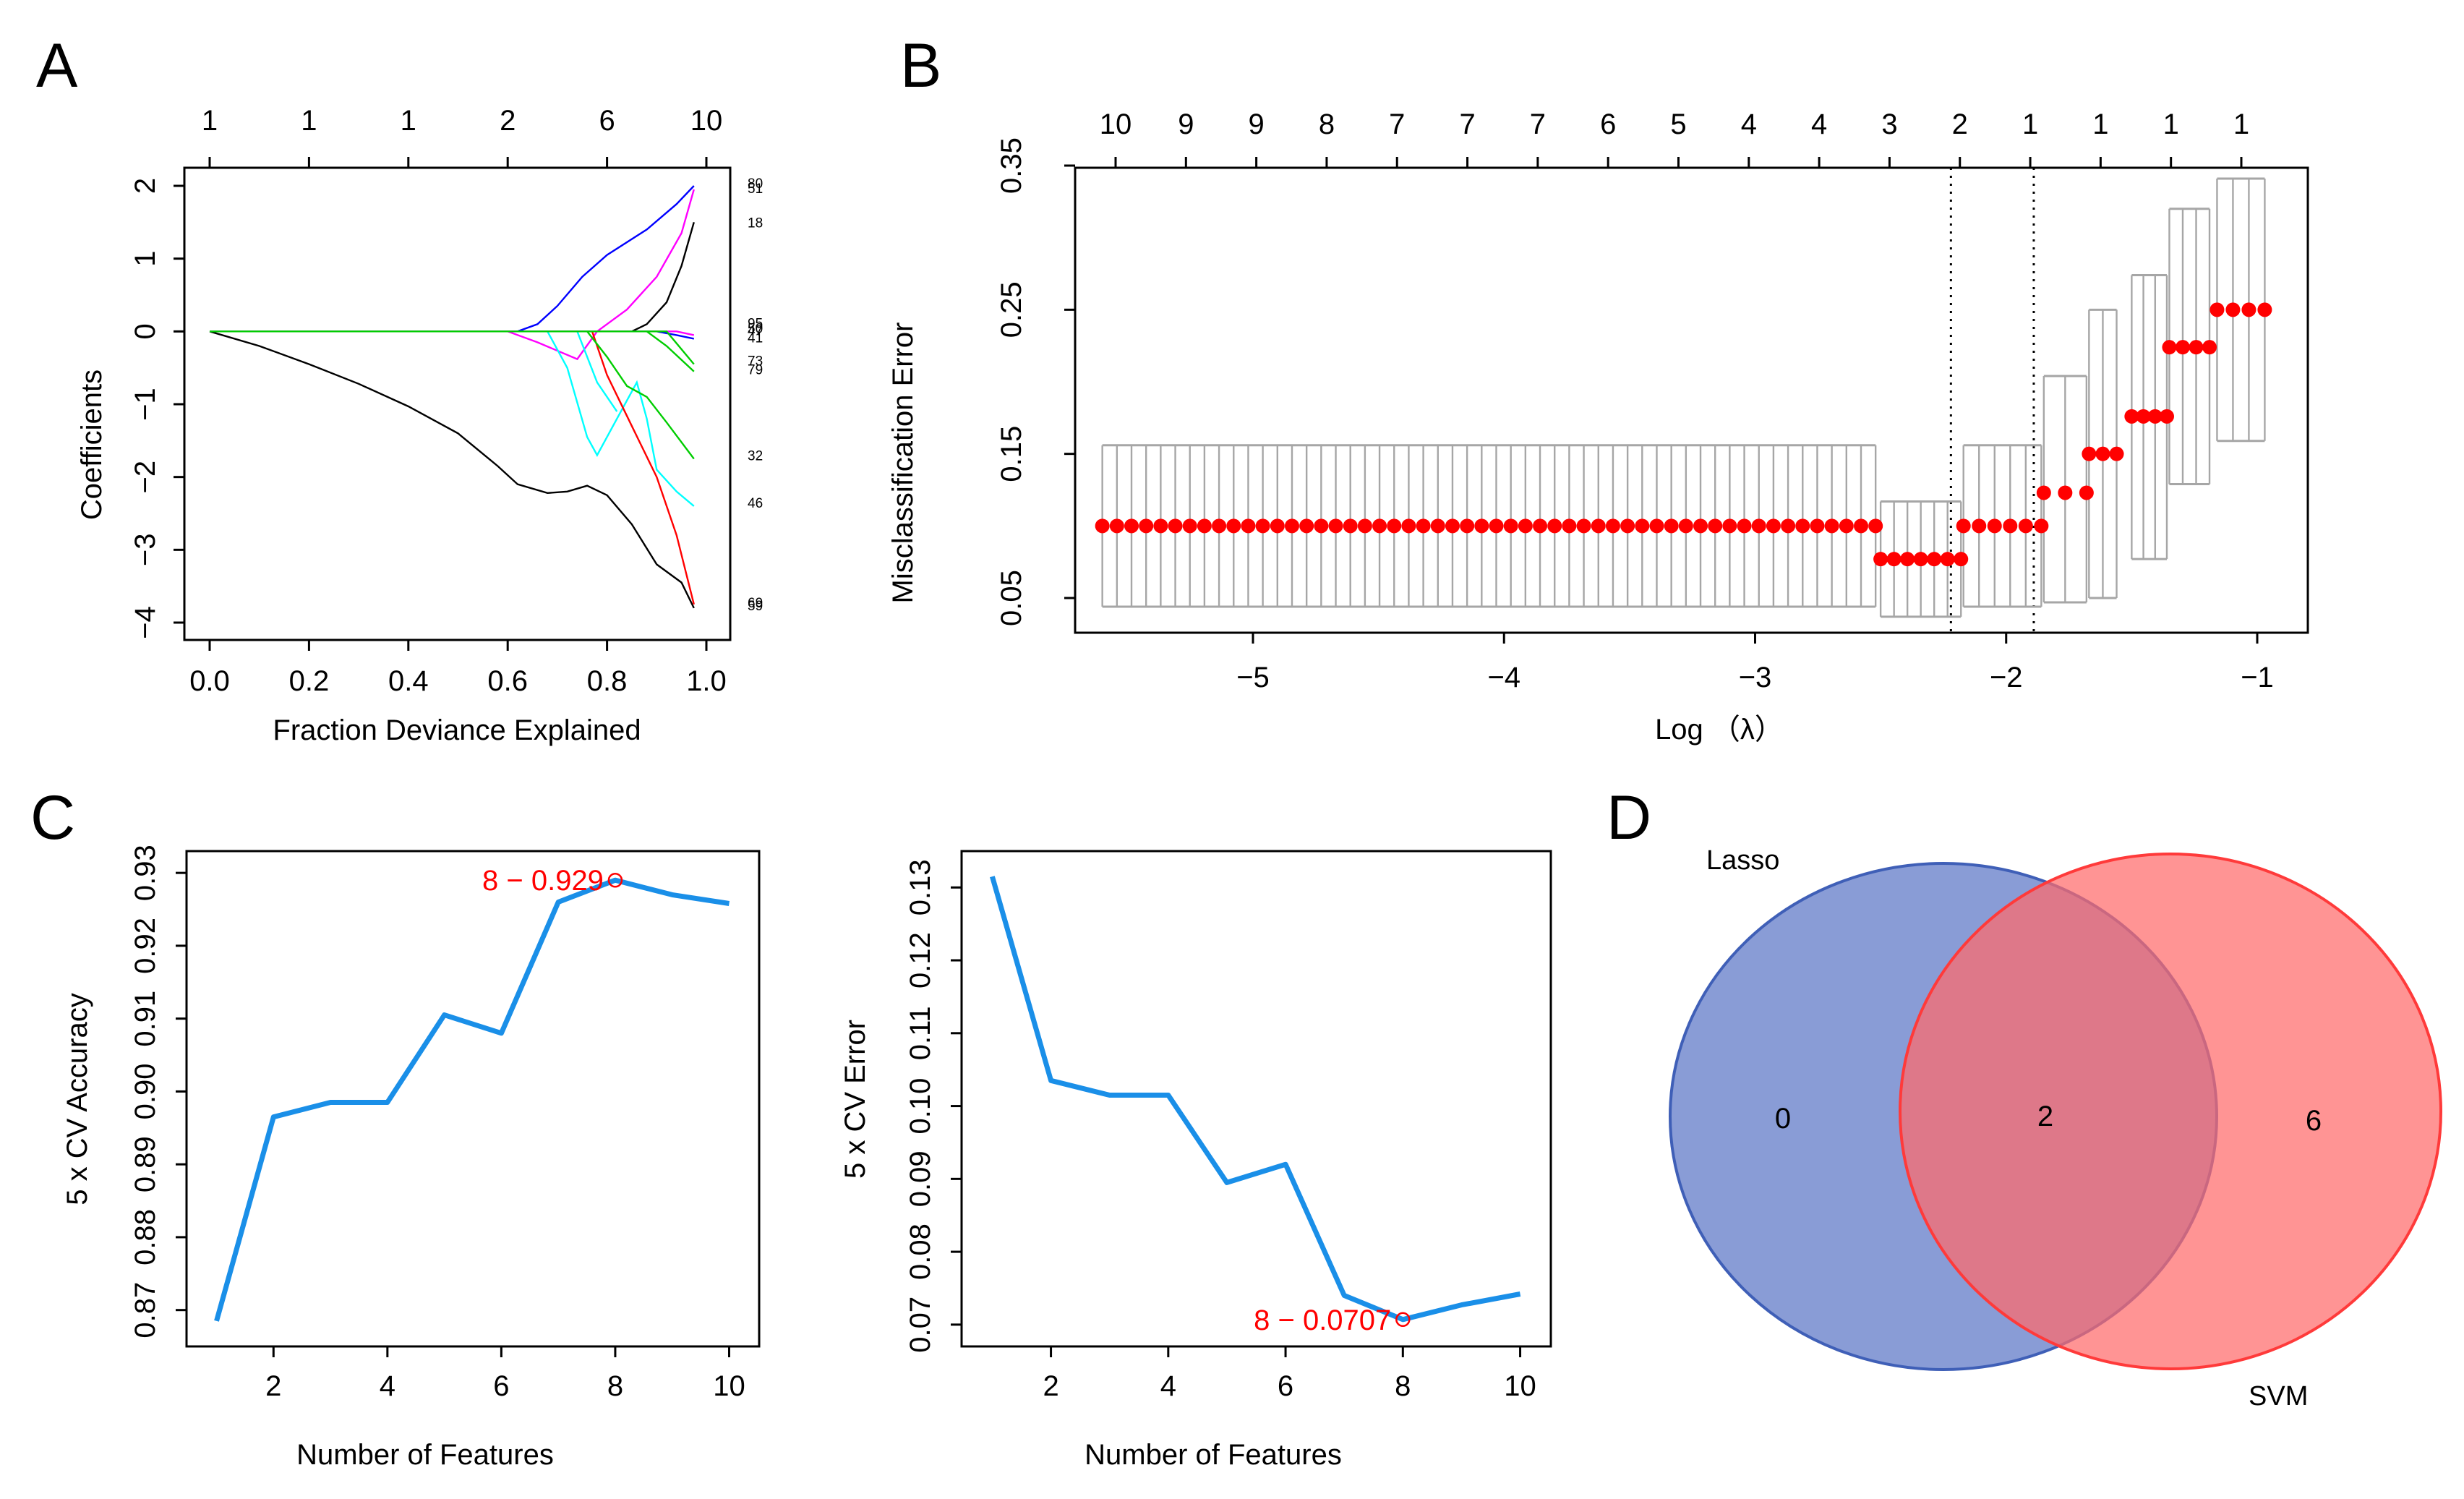  I want to click on panel-b-xlabel: Log （λ）, so click(1719, 730).